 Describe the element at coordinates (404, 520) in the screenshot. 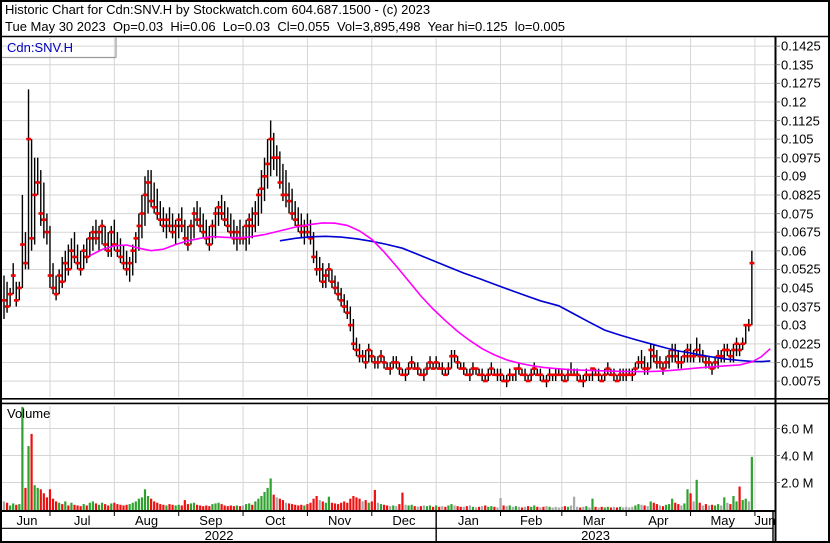

I see `month-axis-label: Dec` at that location.